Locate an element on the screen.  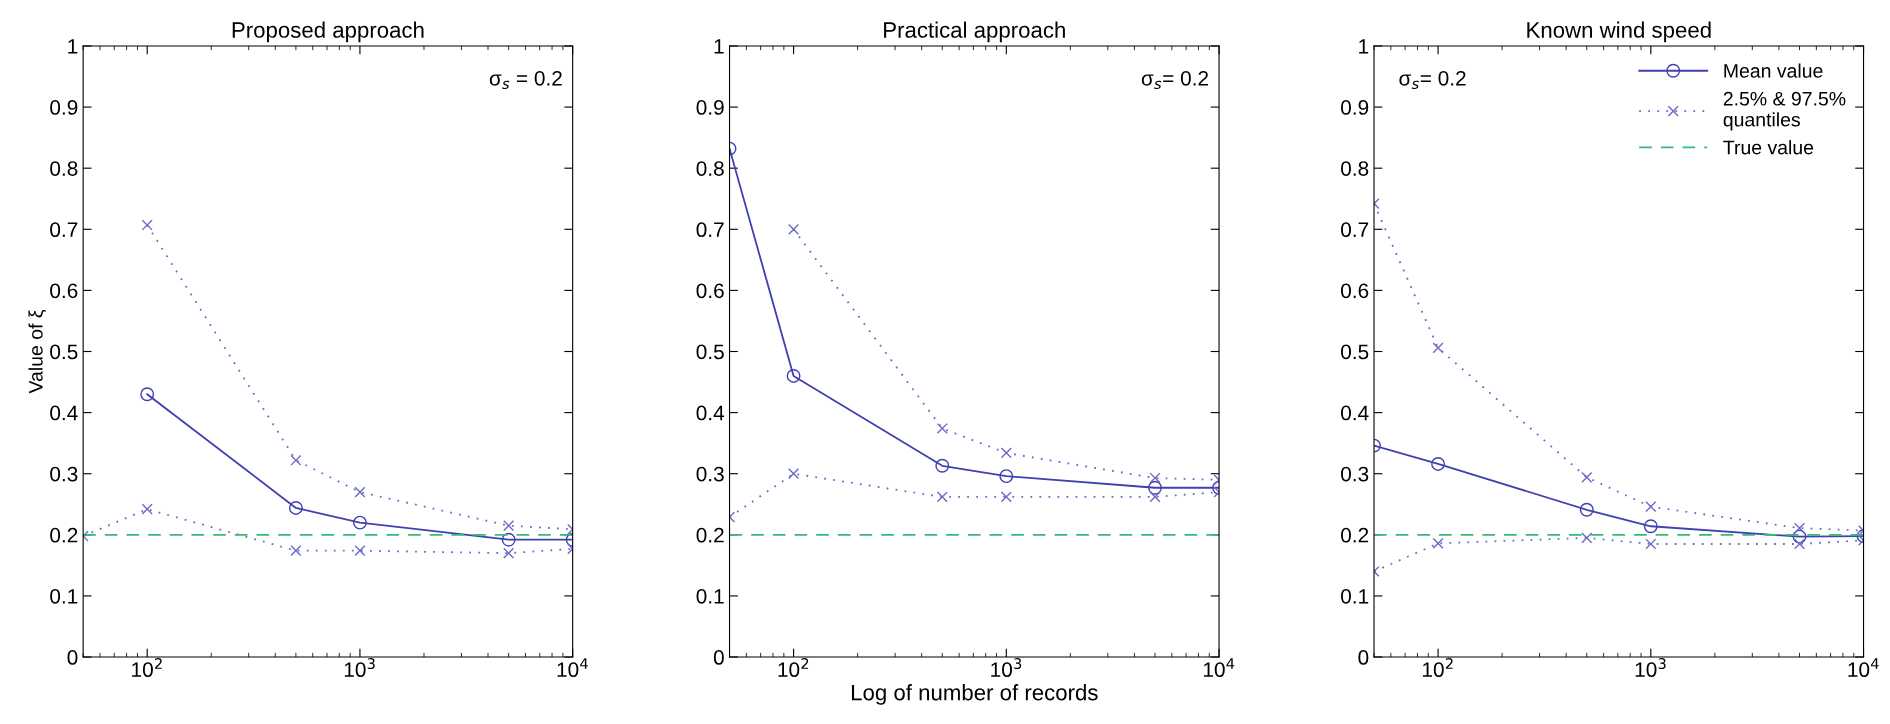
chart-title: Known wind speed is located at coordinates (1619, 32).